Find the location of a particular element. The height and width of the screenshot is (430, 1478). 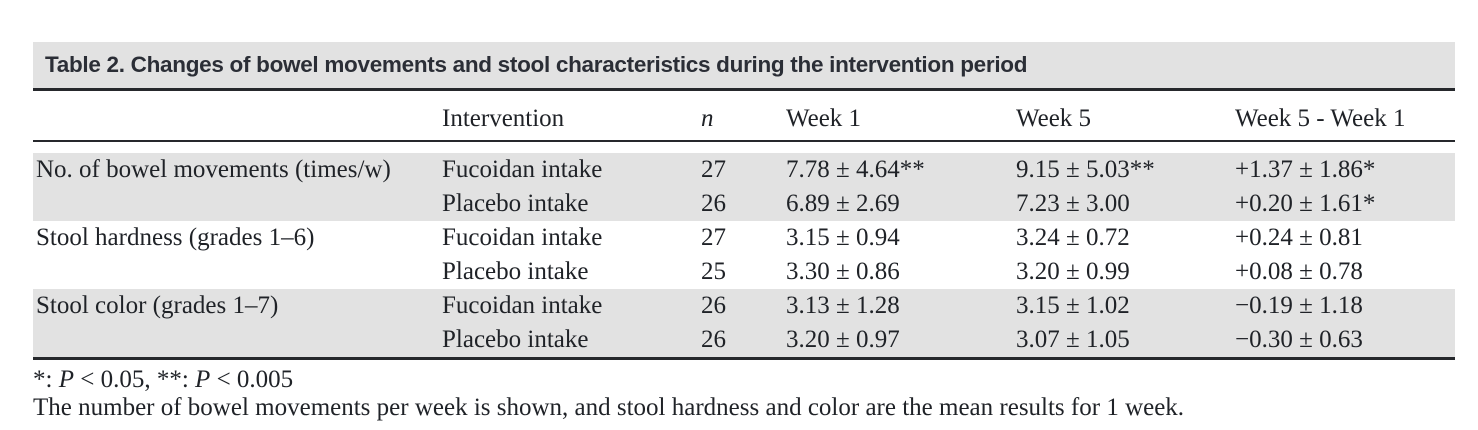

column-header-n: n is located at coordinates (707, 118).